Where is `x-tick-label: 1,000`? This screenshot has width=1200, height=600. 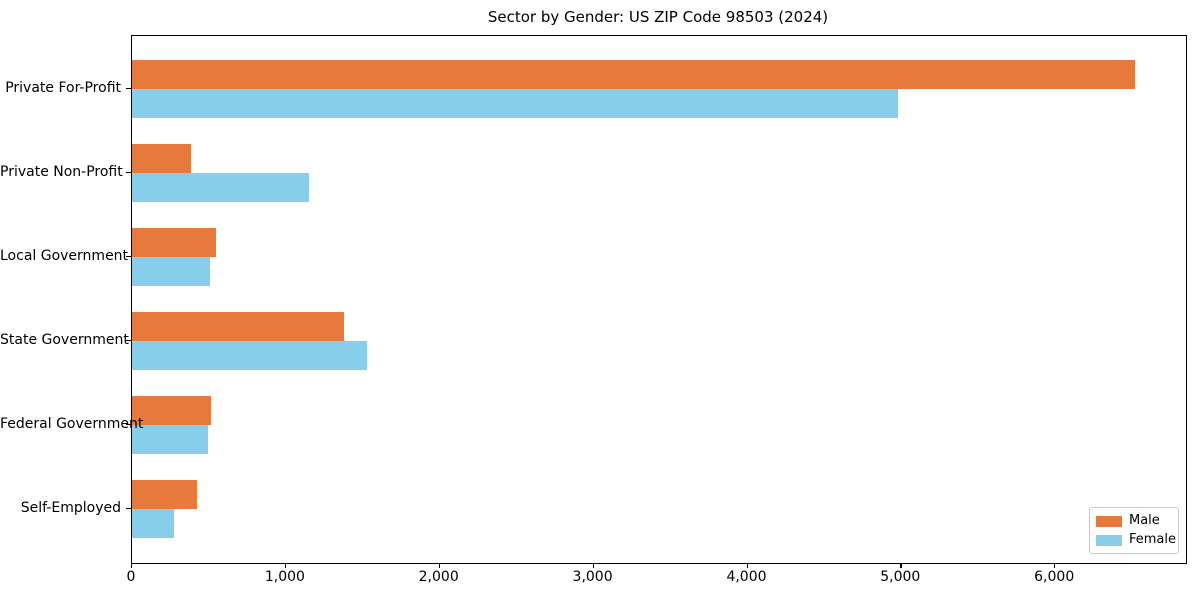
x-tick-label: 1,000 is located at coordinates (284, 577).